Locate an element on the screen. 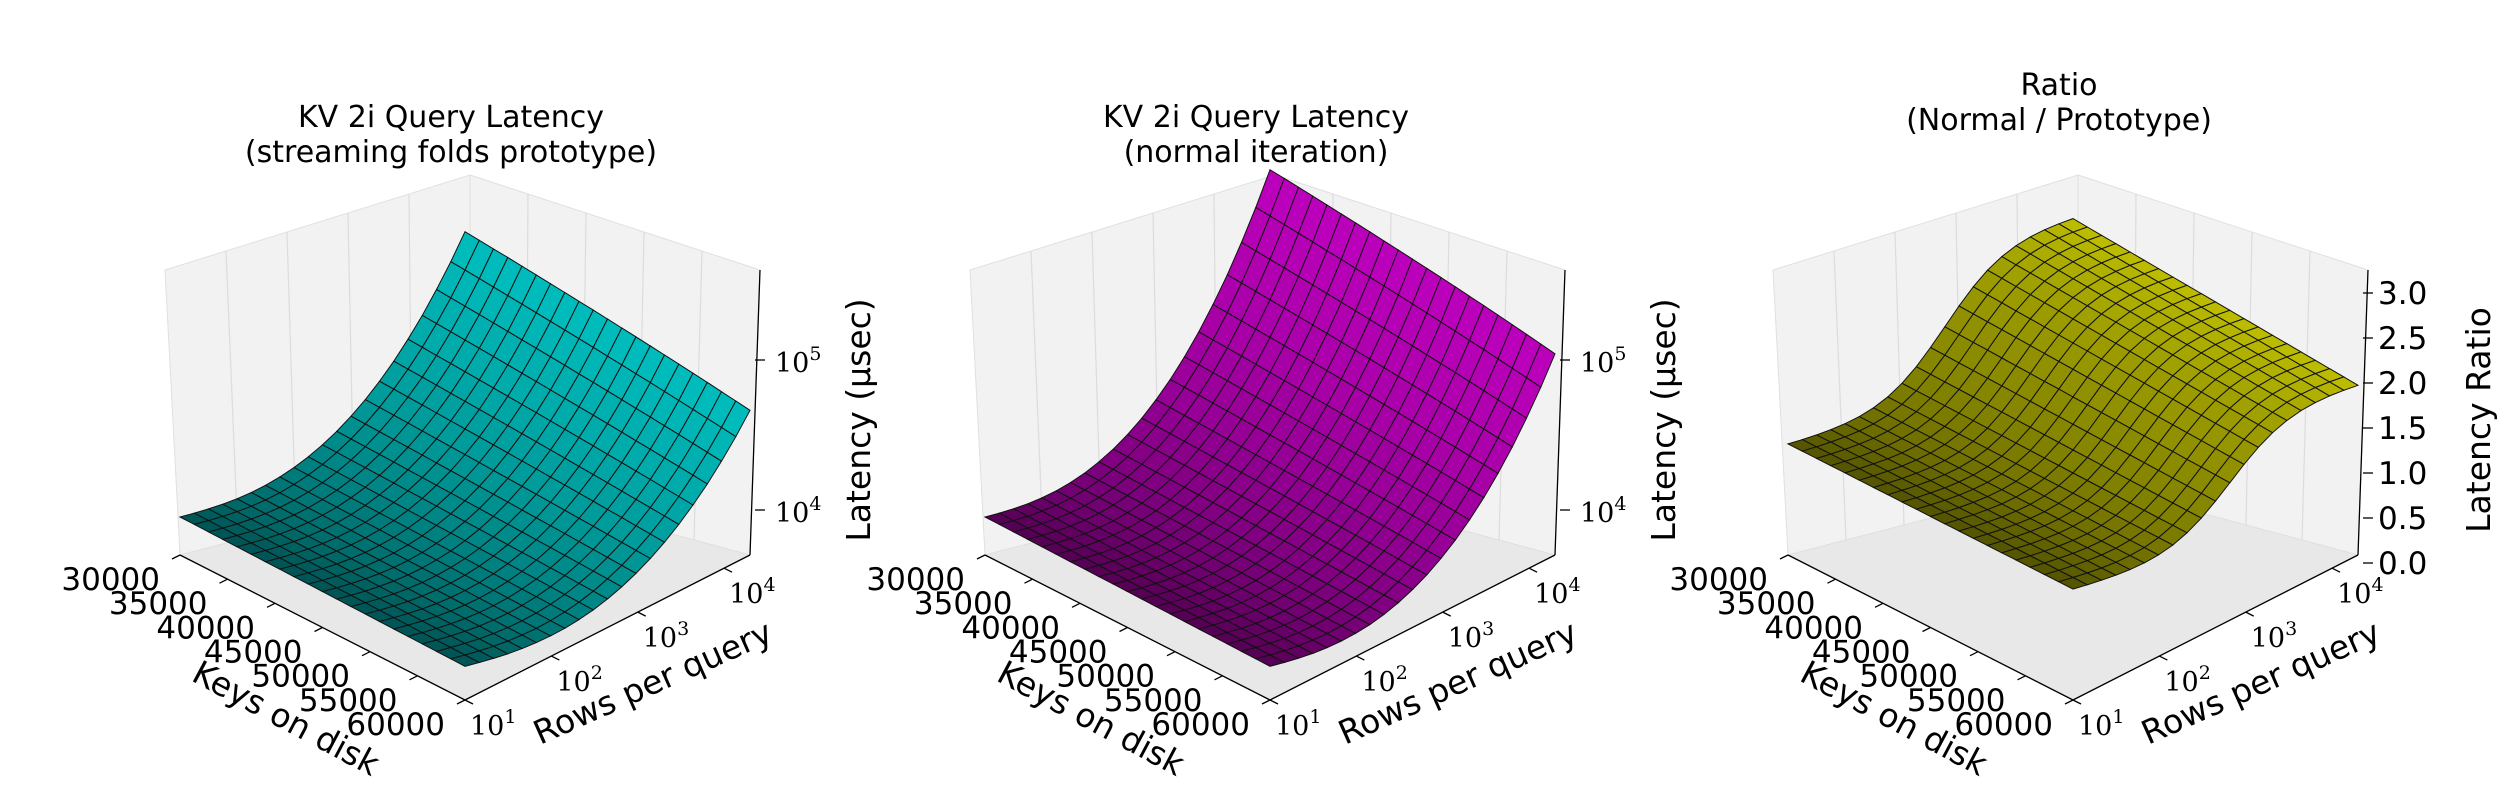  z-tick-label: 2.0 is located at coordinates (2402, 384).